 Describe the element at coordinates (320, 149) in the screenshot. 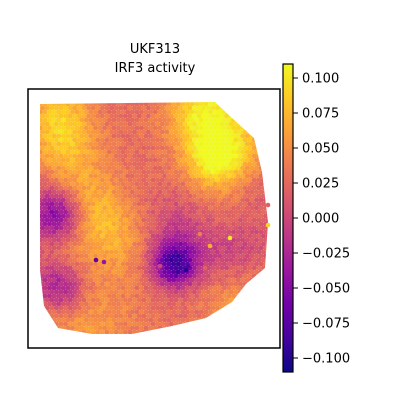

I see `colorbar-tick-label: 0.050` at that location.